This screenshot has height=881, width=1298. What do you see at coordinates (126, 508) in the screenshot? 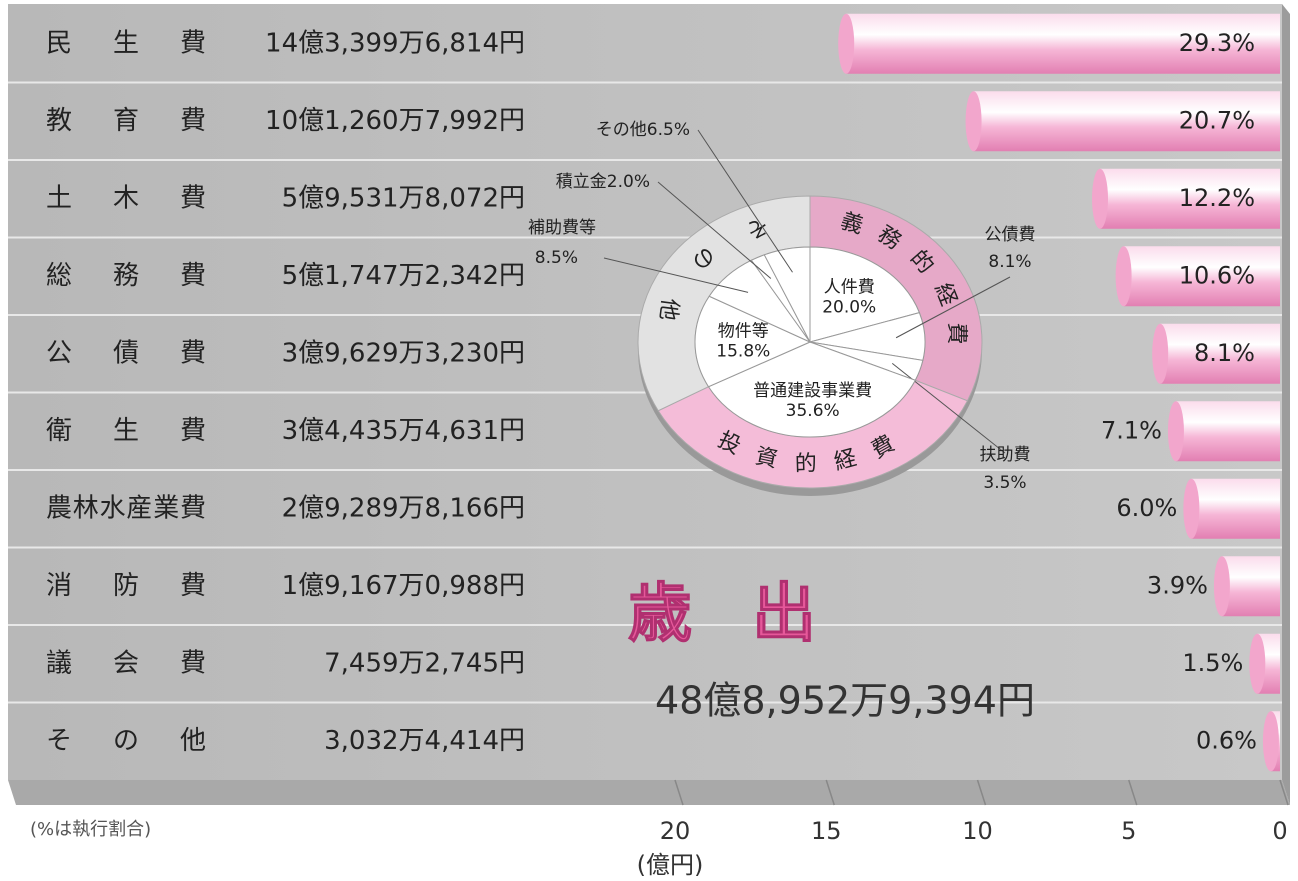
I see `category-label: 農林水産業費` at bounding box center [126, 508].